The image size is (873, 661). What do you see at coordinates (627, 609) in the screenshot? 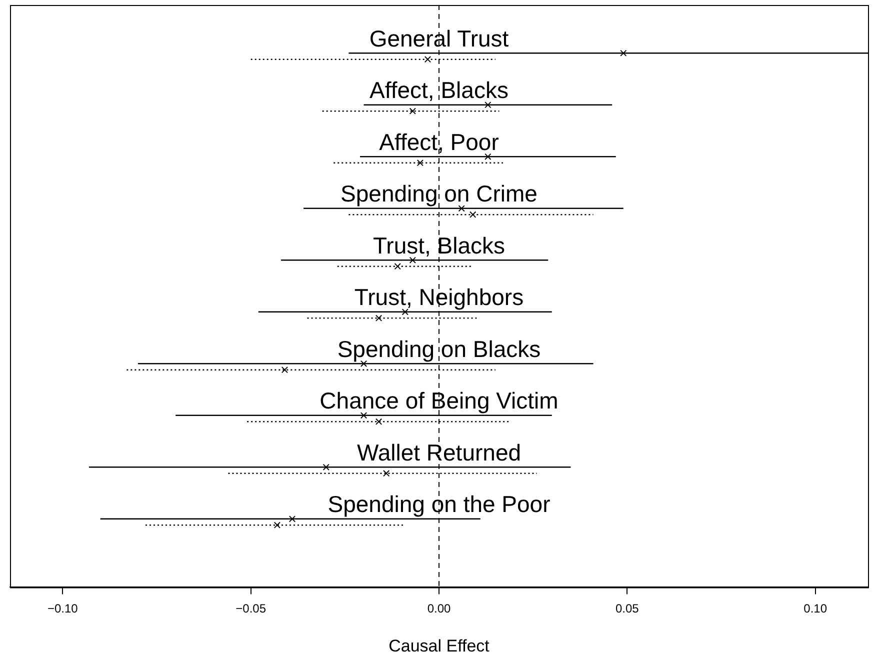
I see `x-tick-label: 0.05` at bounding box center [627, 609].